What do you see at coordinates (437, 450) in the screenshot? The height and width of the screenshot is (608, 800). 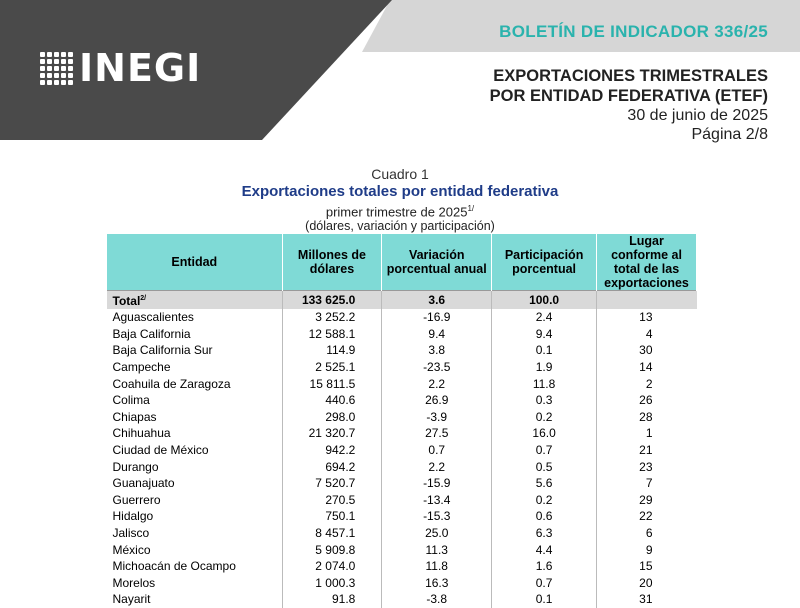 I see `cell-variacion: 0.7` at bounding box center [437, 450].